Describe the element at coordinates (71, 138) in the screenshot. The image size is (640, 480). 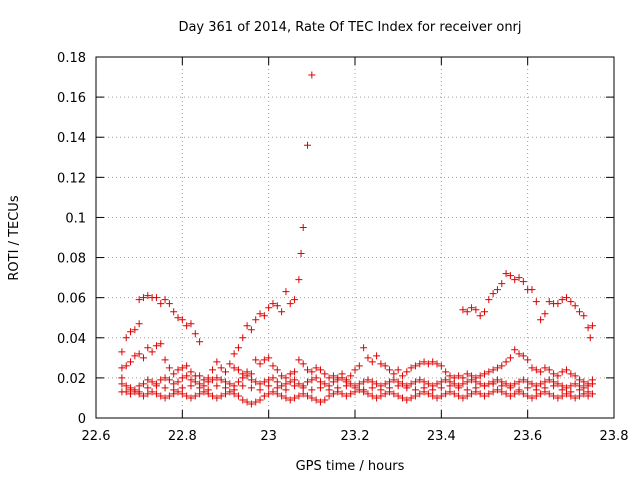
I see `y-tick-label: 0.14` at that location.